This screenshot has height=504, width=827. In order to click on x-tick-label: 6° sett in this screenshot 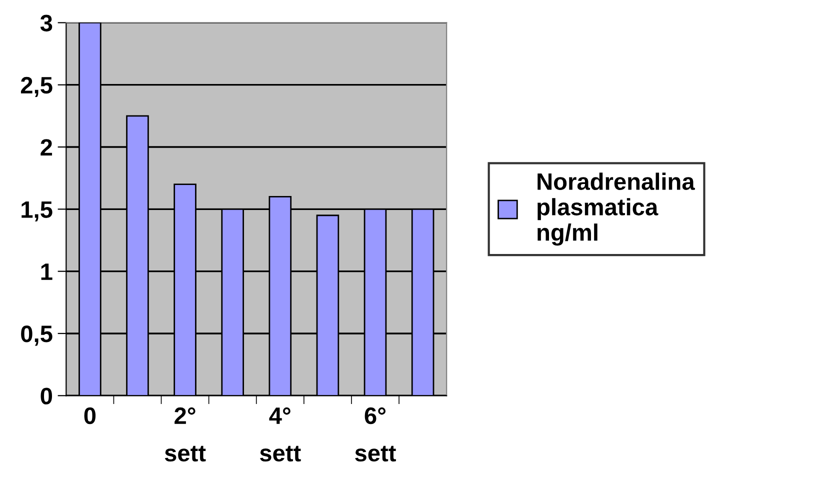, I will do `click(375, 434)`.